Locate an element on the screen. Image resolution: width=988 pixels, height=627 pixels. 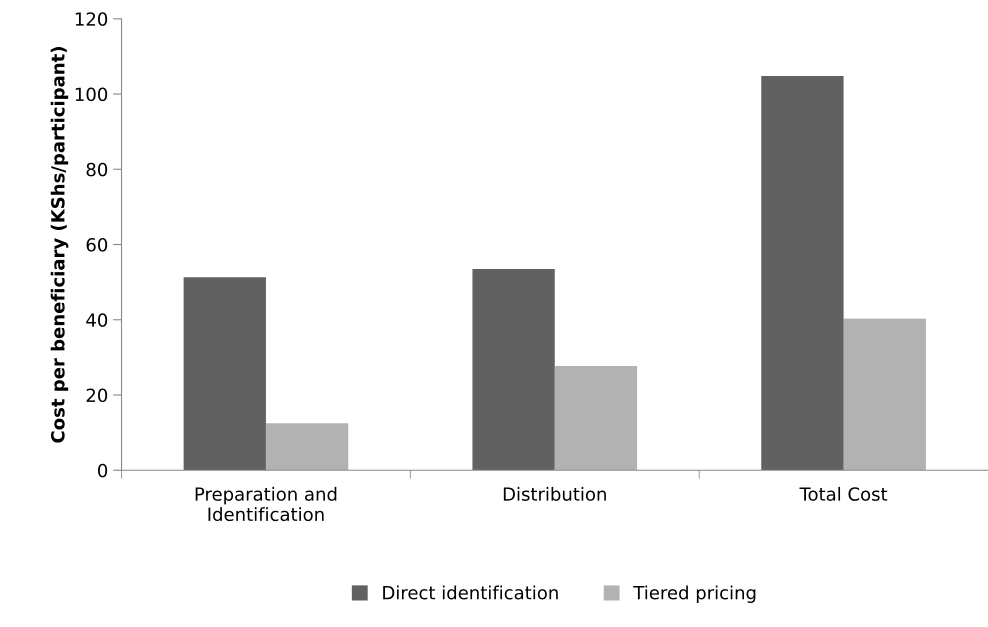
legend-label: Direct identification is located at coordinates (470, 593).